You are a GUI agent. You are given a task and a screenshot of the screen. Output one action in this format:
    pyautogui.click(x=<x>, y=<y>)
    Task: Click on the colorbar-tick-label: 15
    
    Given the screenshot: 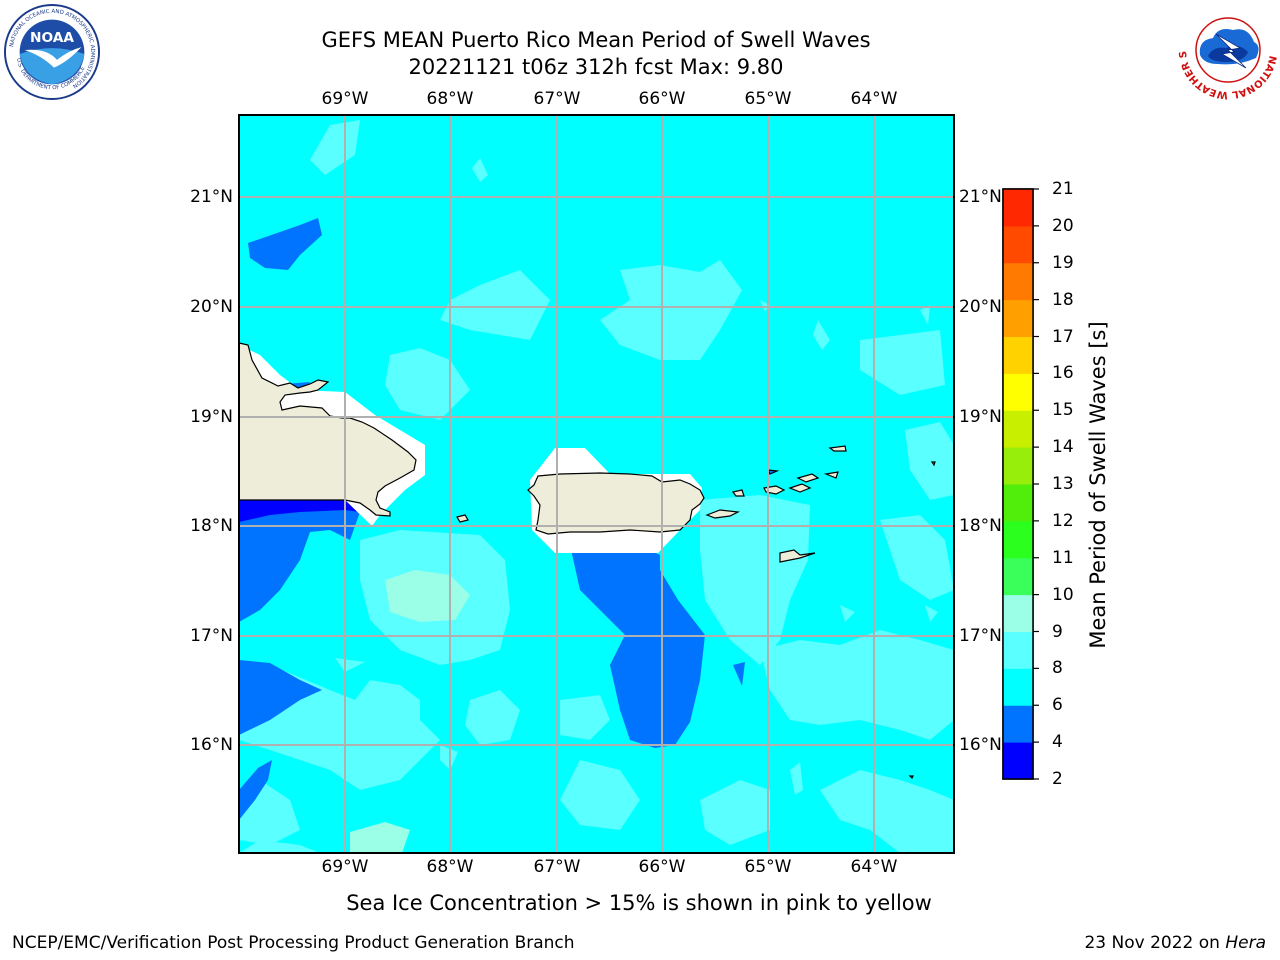 What is the action you would take?
    pyautogui.click(x=1063, y=410)
    